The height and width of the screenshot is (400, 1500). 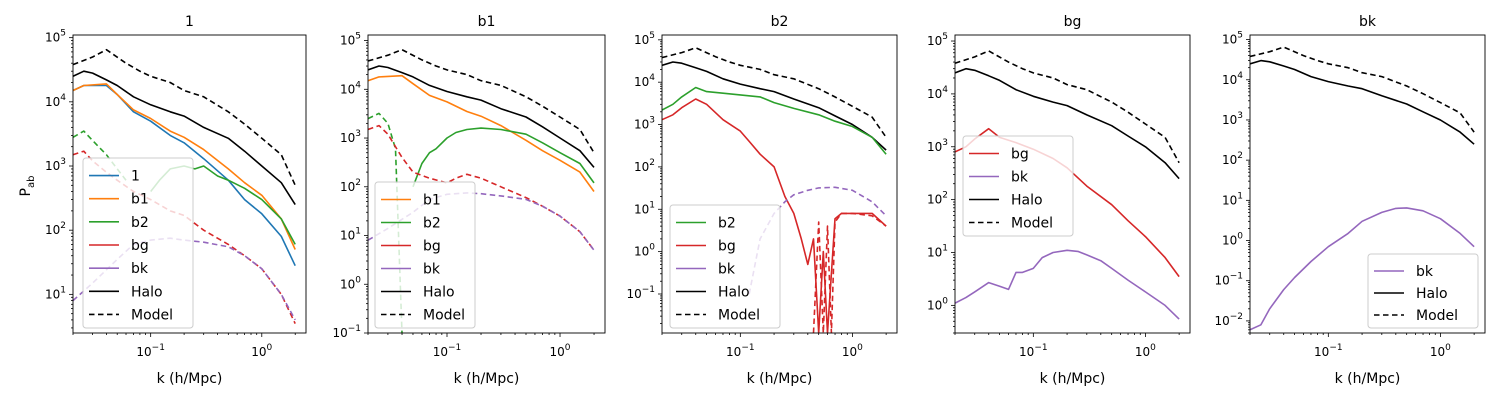 What do you see at coordinates (425, 255) in the screenshot?
I see `legend: b1 b2 bg bk Halo Model` at bounding box center [425, 255].